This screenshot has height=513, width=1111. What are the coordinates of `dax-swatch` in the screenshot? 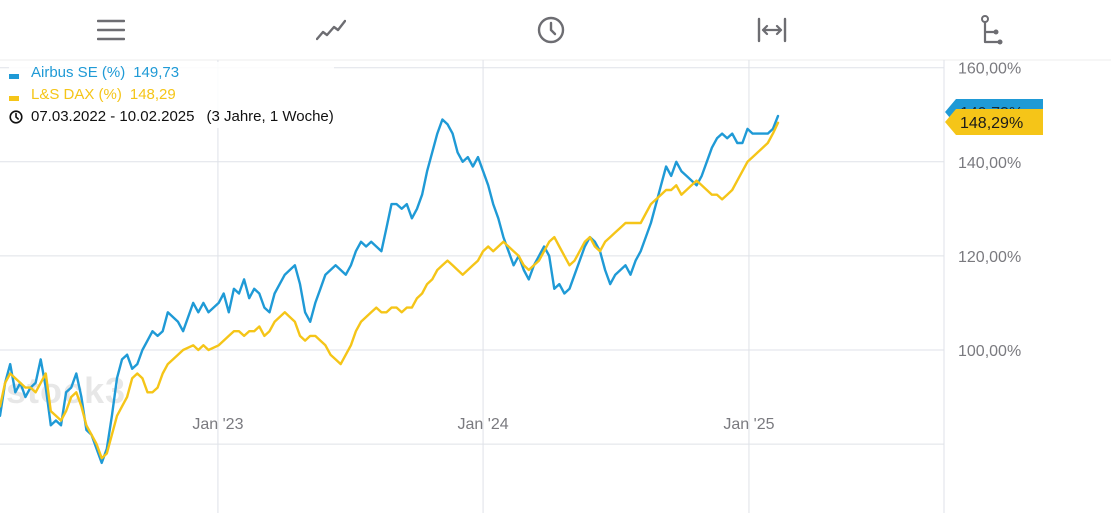 It's located at (14, 98).